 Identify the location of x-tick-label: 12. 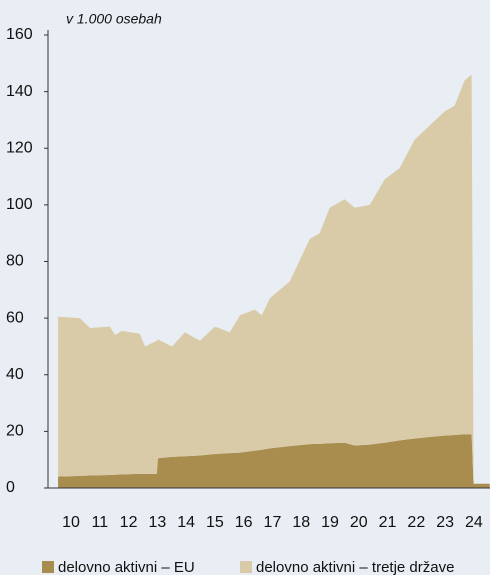
(129, 522).